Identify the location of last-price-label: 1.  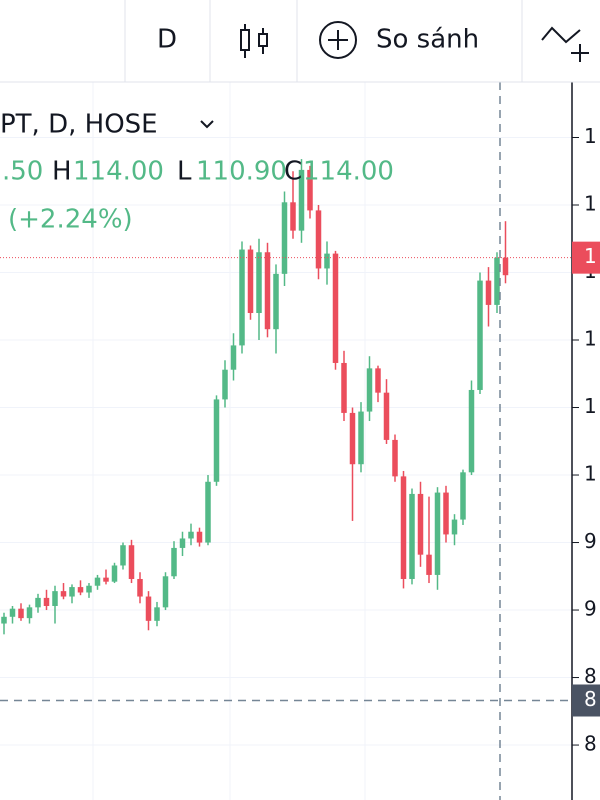
(590, 256).